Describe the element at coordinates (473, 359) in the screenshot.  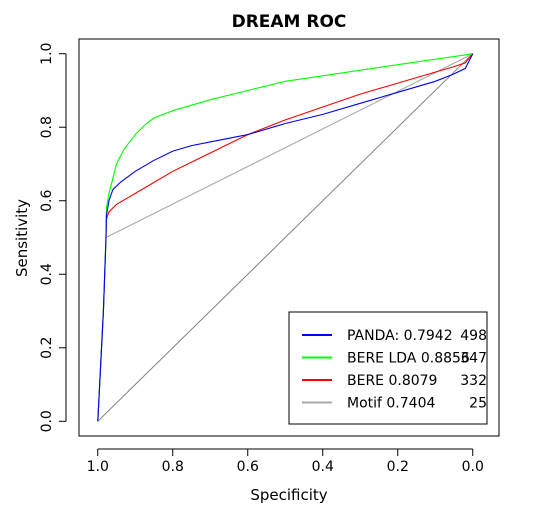
I see `legend-clipped-value: 347` at that location.